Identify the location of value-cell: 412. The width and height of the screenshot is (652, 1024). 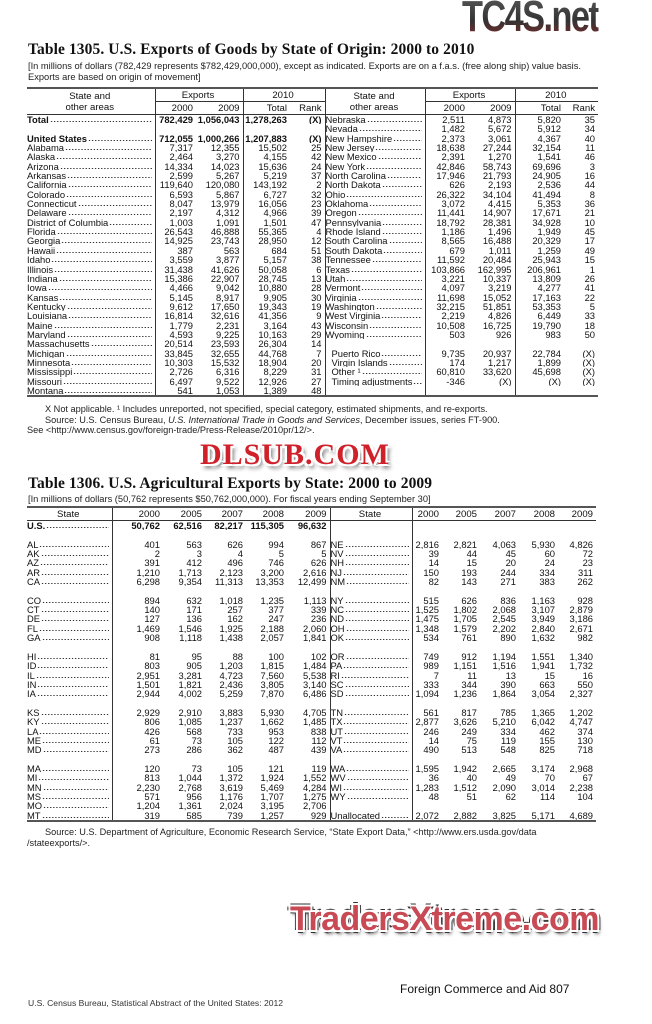
(194, 563).